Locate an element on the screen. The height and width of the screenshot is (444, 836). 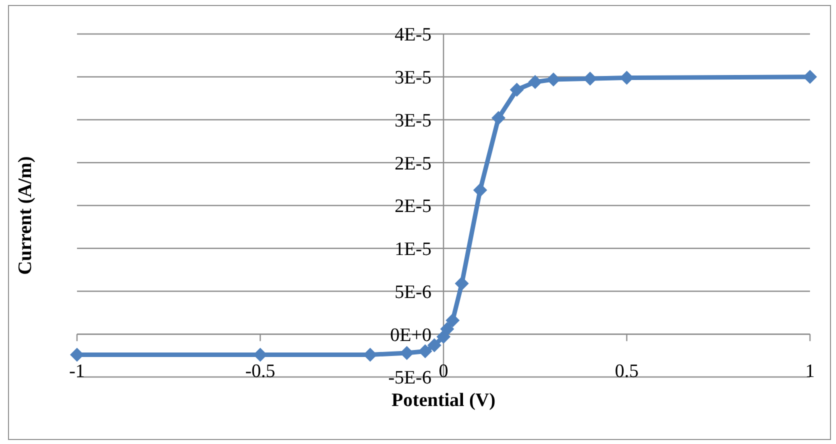
x-axis-title: Potential (V) is located at coordinates (444, 400).